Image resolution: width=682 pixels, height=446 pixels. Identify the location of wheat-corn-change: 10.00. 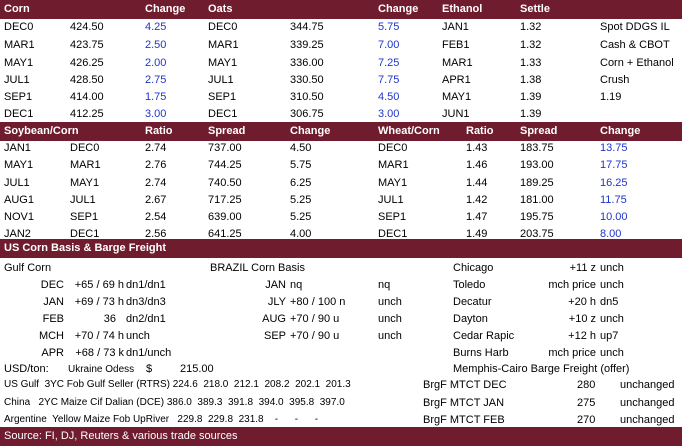
(614, 217).